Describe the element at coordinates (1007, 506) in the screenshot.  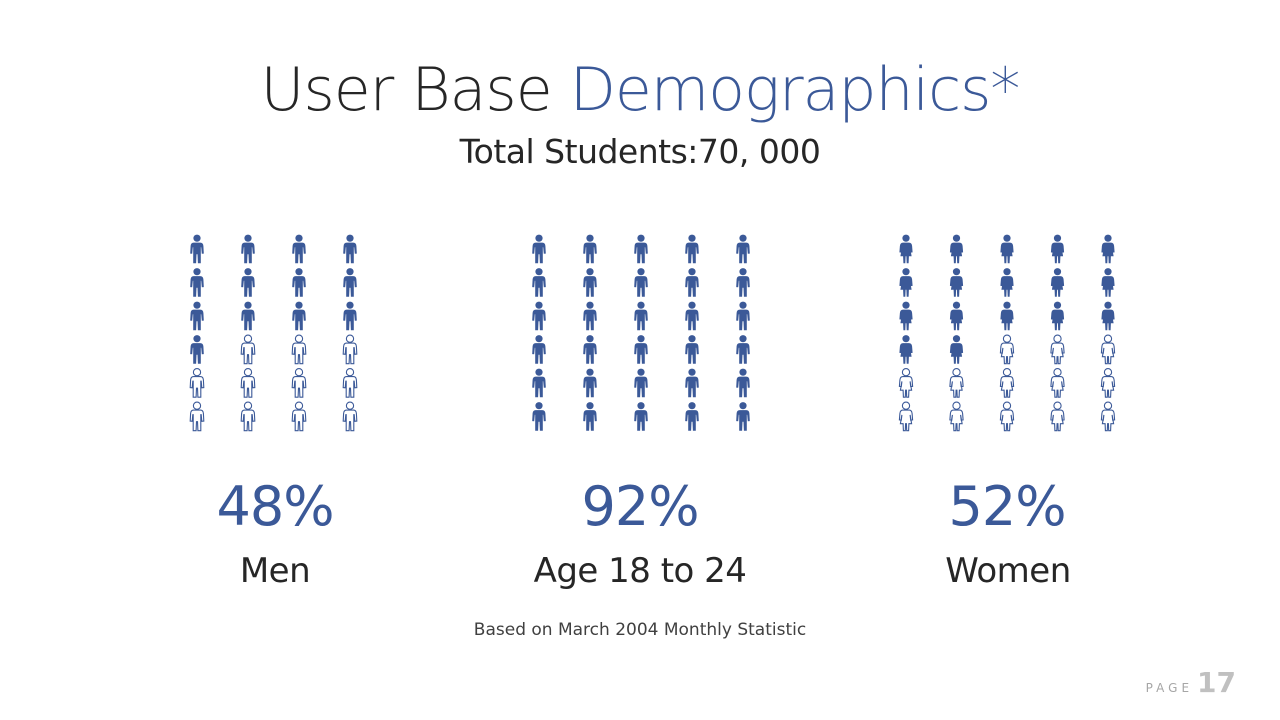
I see `stat-value-women: 52%` at that location.